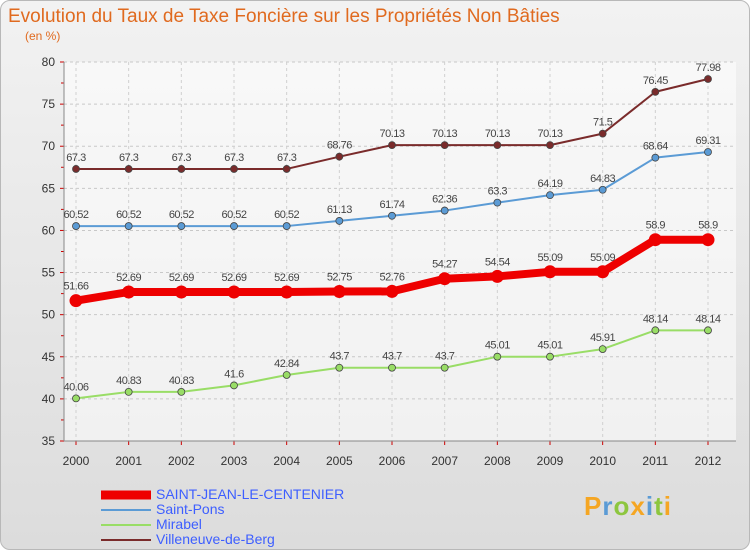 This screenshot has height=550, width=750. I want to click on x-tick-label: 2005, so click(339, 461).